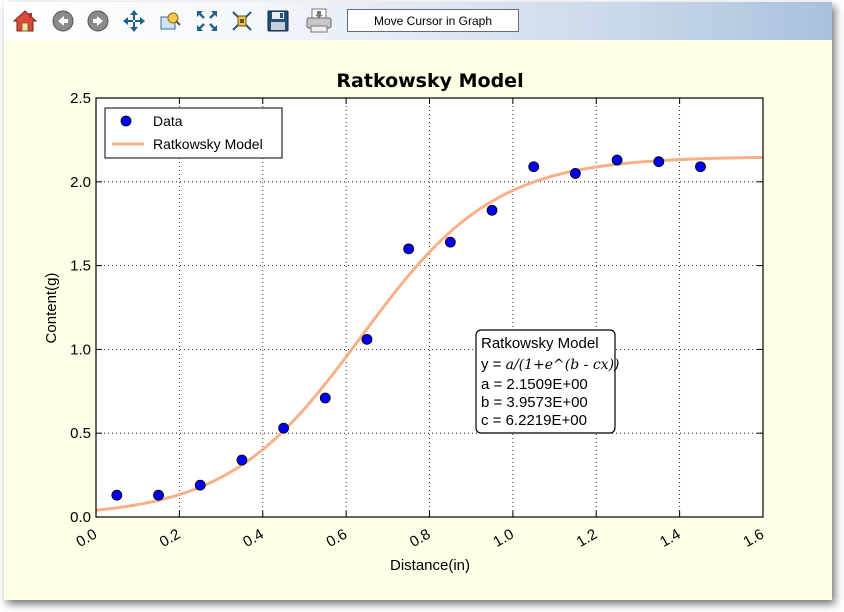 The width and height of the screenshot is (844, 612). I want to click on y-tick-label: 1.5, so click(80, 266).